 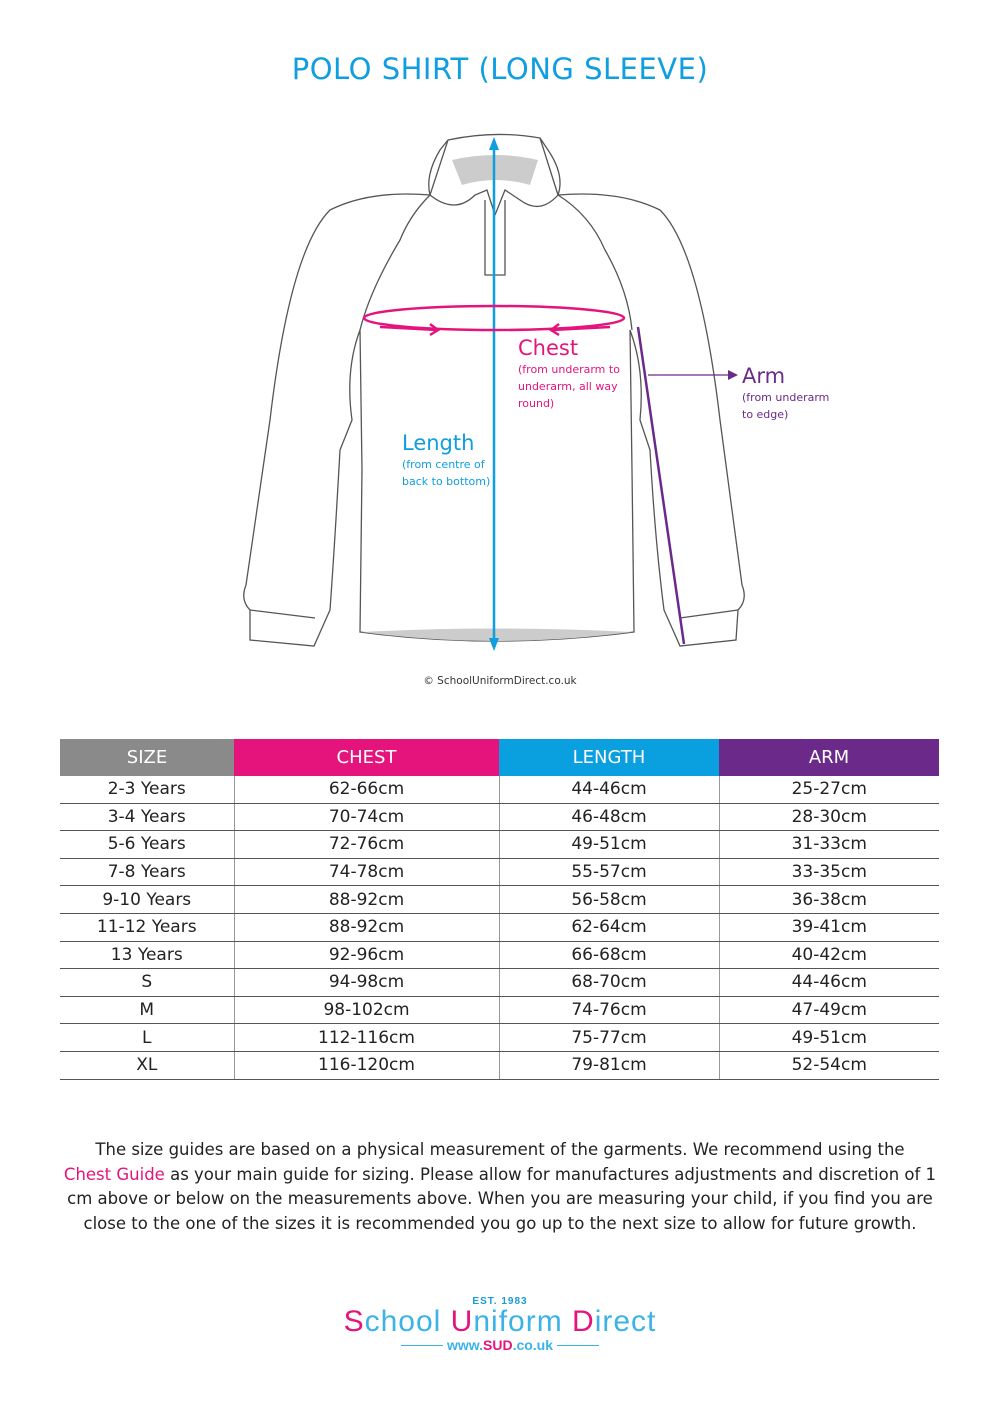 I want to click on logo-brand: School Uniform Direct, so click(x=500, y=1321).